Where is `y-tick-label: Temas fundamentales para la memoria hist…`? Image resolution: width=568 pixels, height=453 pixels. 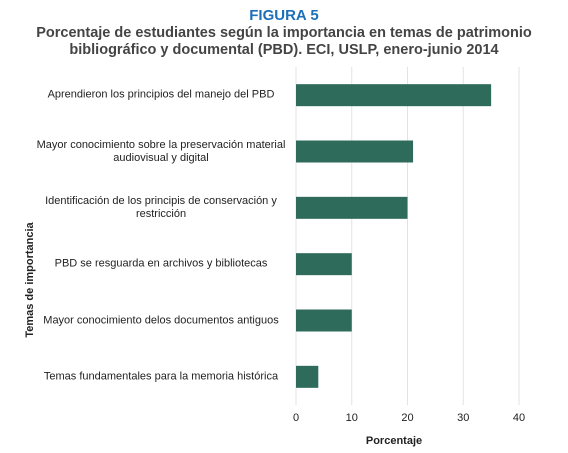
y-tick-label: Temas fundamentales para la memoria hist… is located at coordinates (161, 376).